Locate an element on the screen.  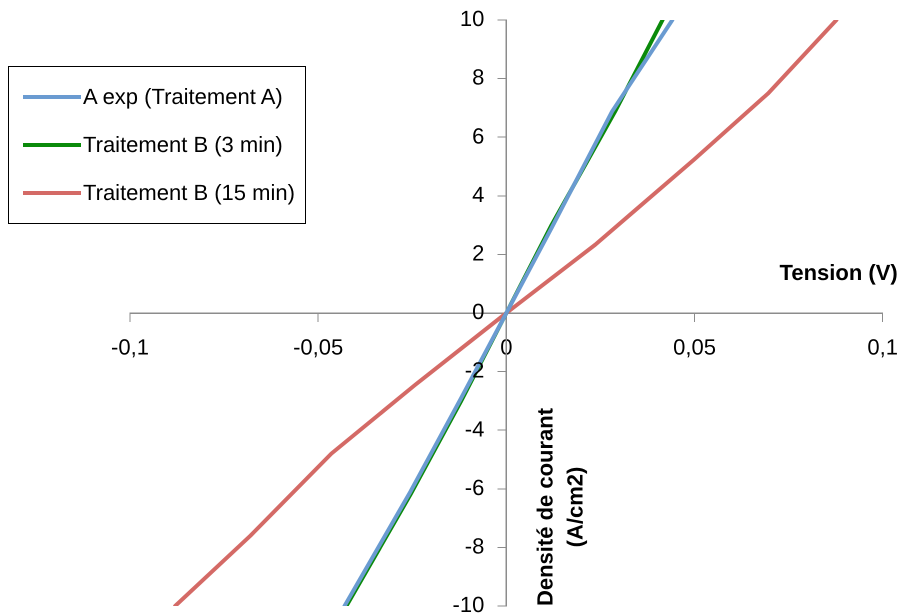
y-tick-label: 4 is located at coordinates (478, 194).